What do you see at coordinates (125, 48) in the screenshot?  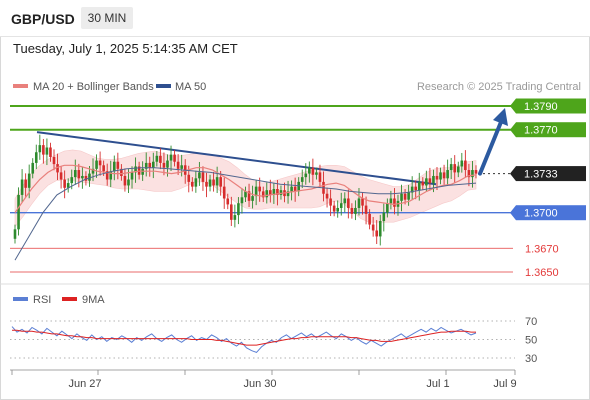 I see `datetime-label: Tuesday, July 1, 2025 5:14:35 AM CET` at bounding box center [125, 48].